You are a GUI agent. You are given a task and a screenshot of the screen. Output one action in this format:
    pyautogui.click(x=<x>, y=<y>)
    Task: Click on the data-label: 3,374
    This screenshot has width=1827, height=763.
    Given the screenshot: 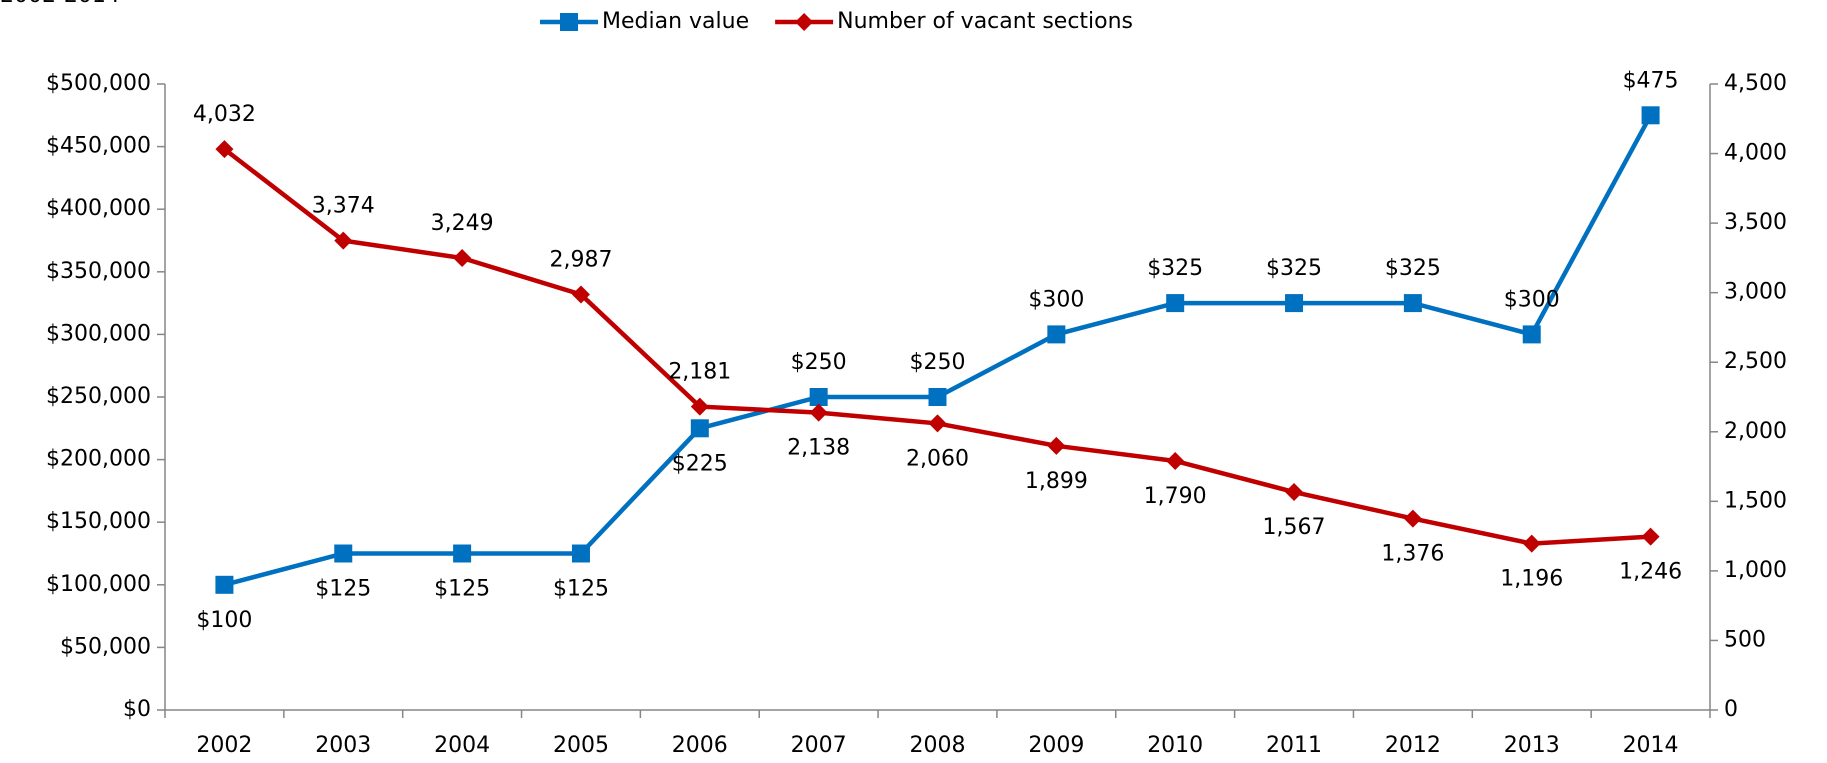 What is the action you would take?
    pyautogui.click(x=343, y=206)
    